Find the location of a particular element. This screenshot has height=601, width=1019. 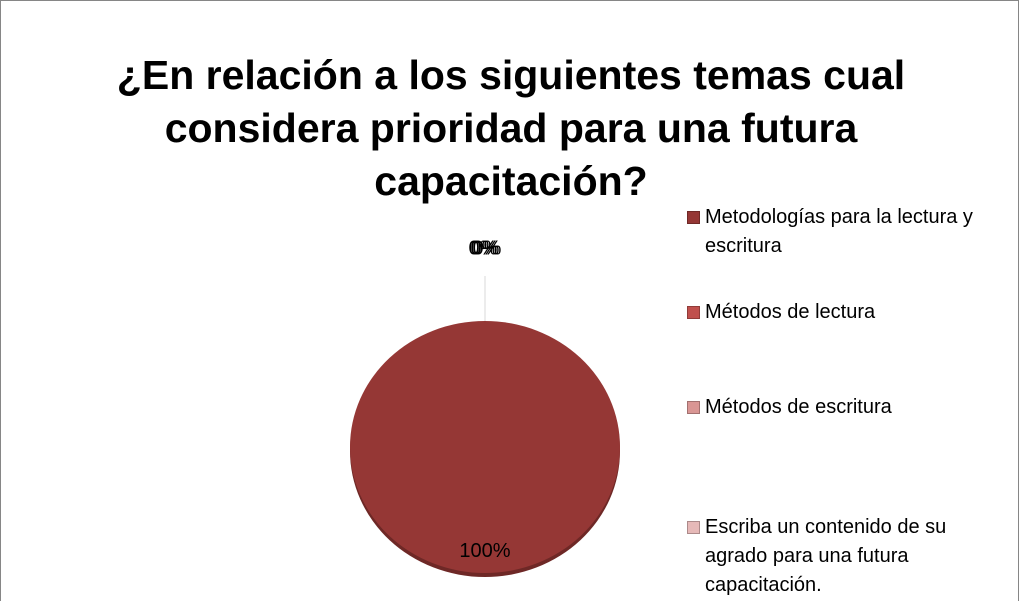

pie-slice is located at coordinates (485, 447).